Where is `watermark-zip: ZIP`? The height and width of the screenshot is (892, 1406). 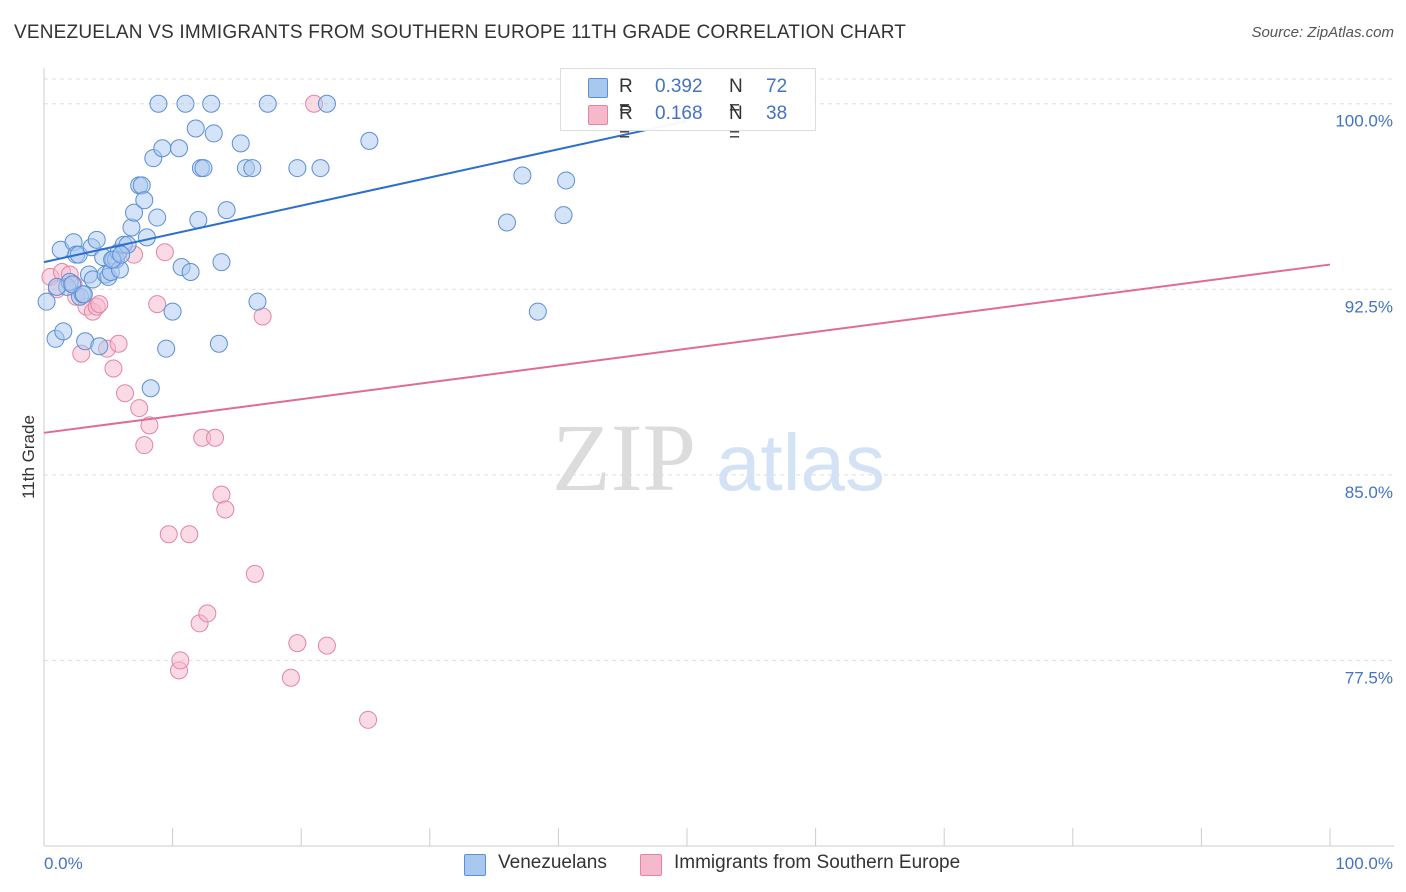 watermark-zip: ZIP is located at coordinates (624, 457).